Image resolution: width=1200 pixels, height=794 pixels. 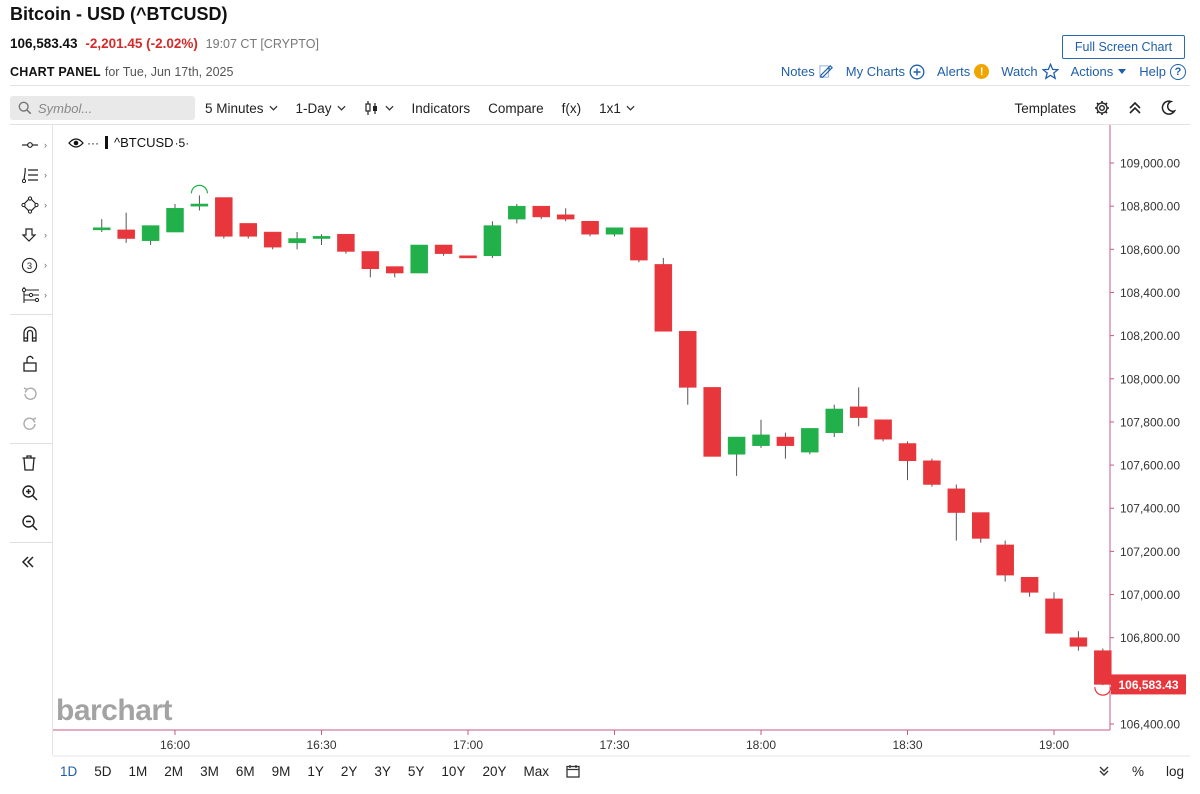 What do you see at coordinates (1150, 638) in the screenshot?
I see `y-tick-label: 106,800.00` at bounding box center [1150, 638].